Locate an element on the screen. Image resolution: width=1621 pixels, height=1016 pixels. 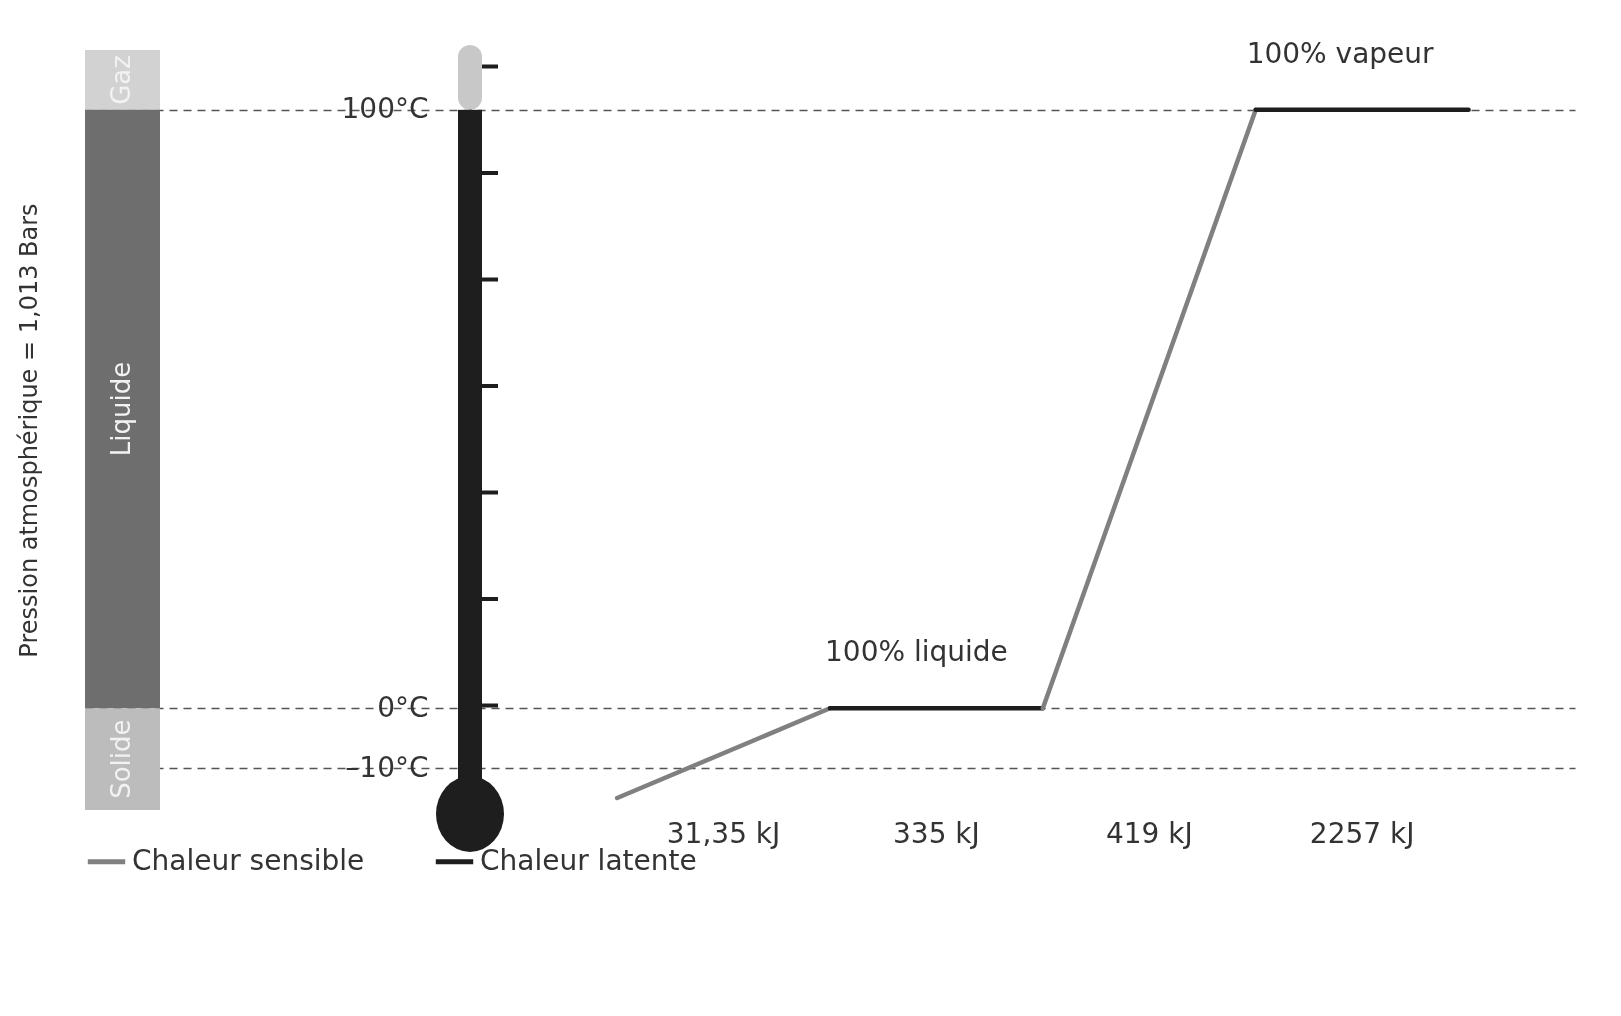
y-tick-label: –10°C is located at coordinates (387, 767).